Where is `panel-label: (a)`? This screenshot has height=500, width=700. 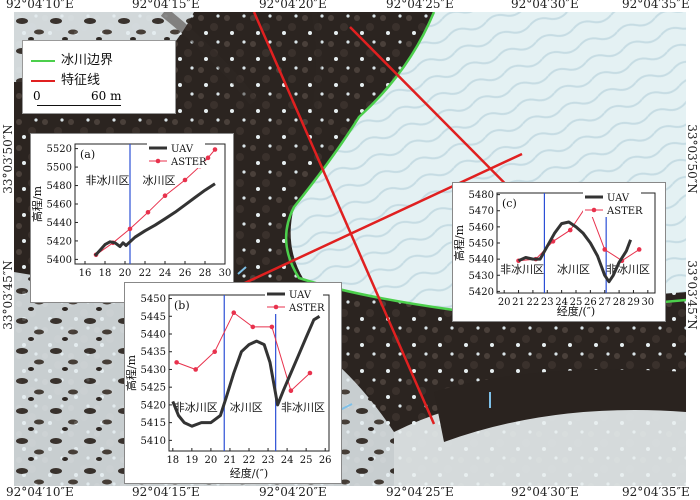 panel-label: (a) is located at coordinates (87, 154).